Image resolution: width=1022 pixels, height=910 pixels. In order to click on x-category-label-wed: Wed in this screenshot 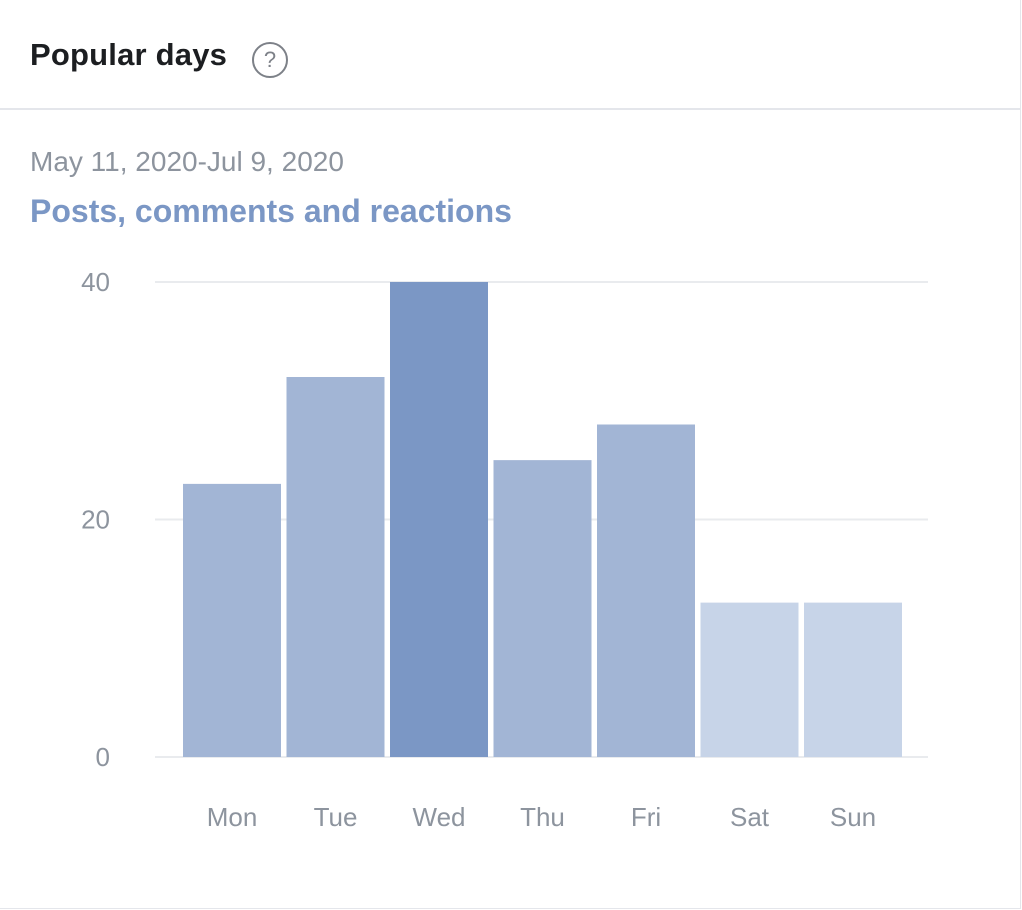, I will do `click(439, 817)`.